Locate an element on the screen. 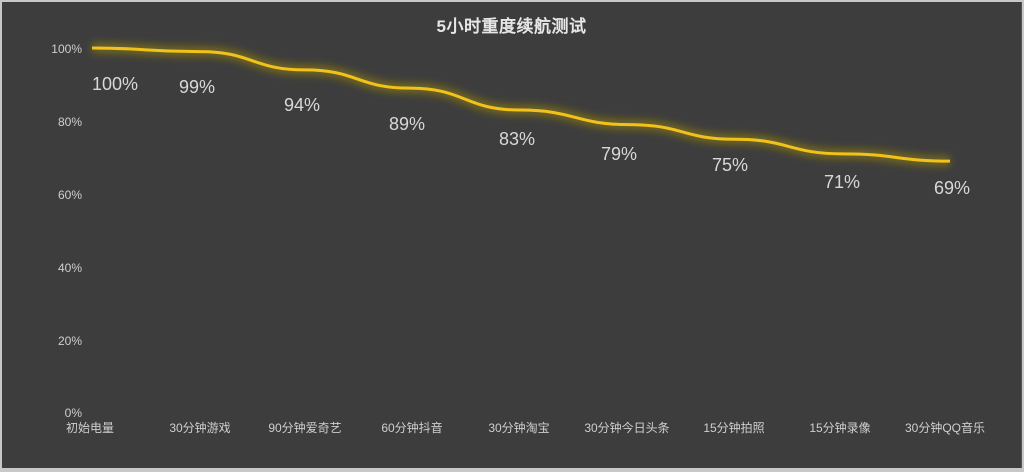 This screenshot has width=1024, height=472. x-tick-7: 15分钟录像 is located at coordinates (840, 428).